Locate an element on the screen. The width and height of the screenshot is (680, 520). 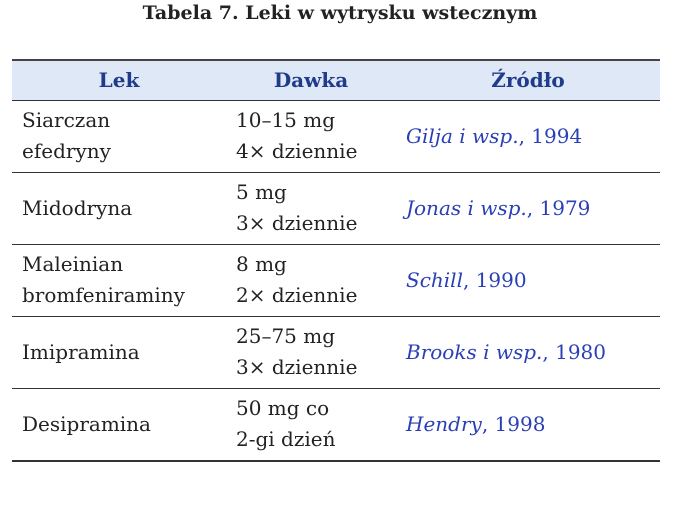
dose-line: 2-gi dzień is located at coordinates (286, 439).